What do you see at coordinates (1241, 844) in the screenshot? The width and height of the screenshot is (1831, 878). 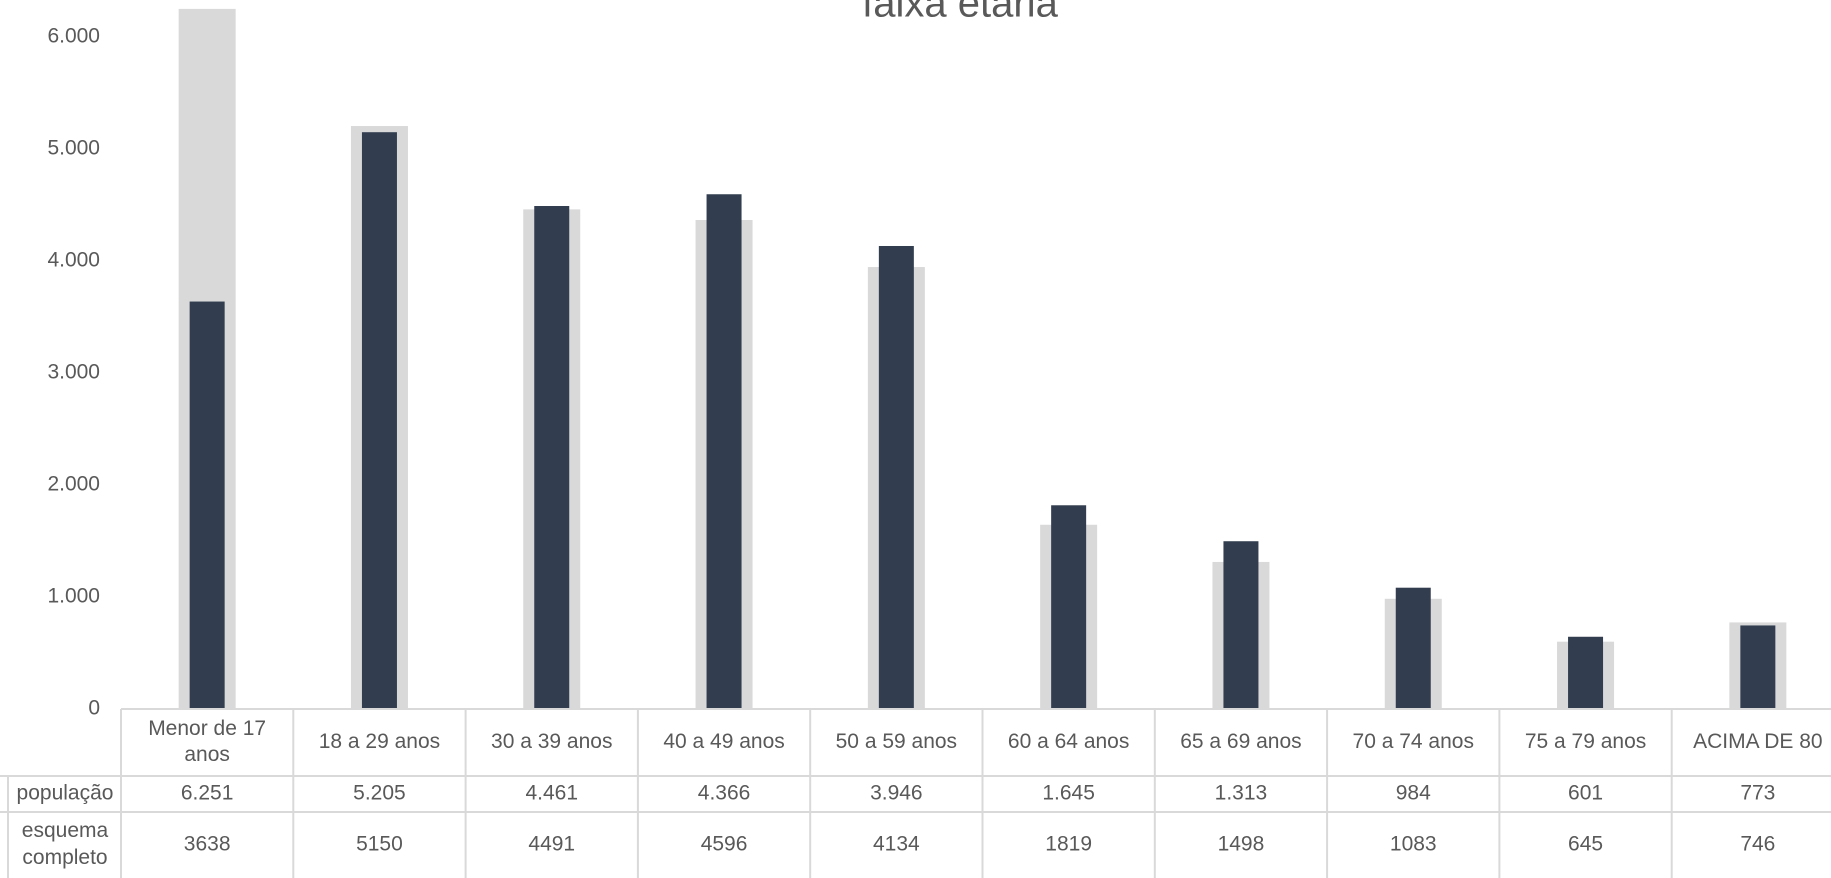 I see `data-label: 1498` at bounding box center [1241, 844].